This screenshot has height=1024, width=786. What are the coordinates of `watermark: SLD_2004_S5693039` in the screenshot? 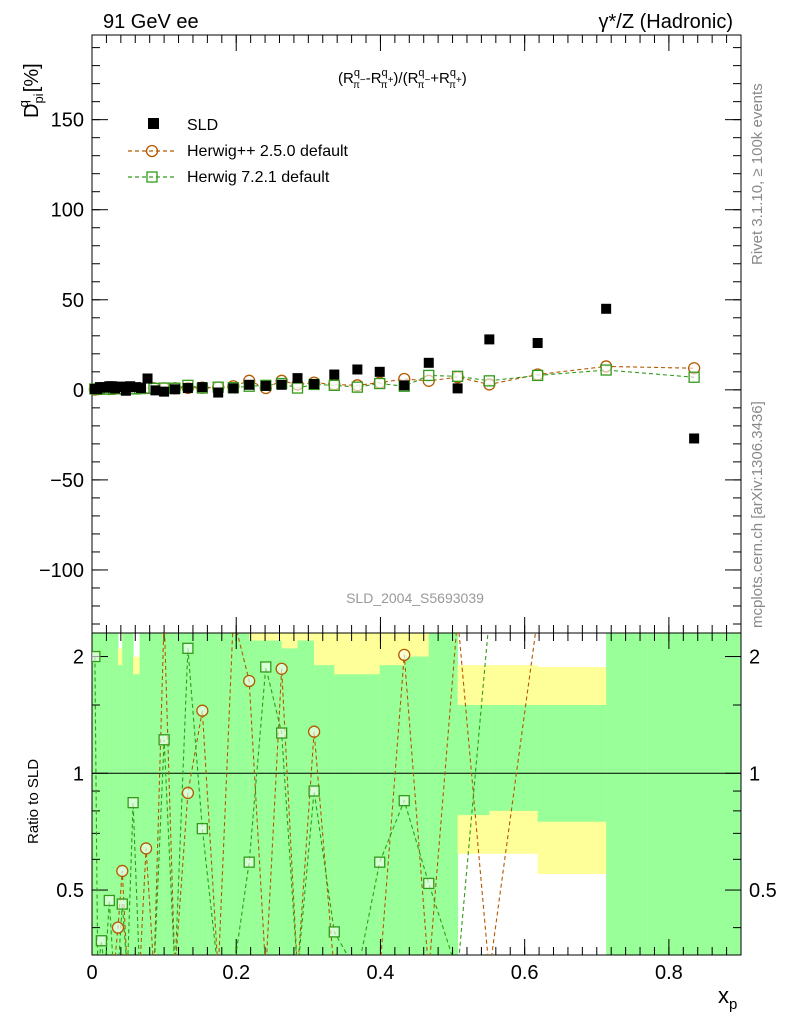 It's located at (415, 598).